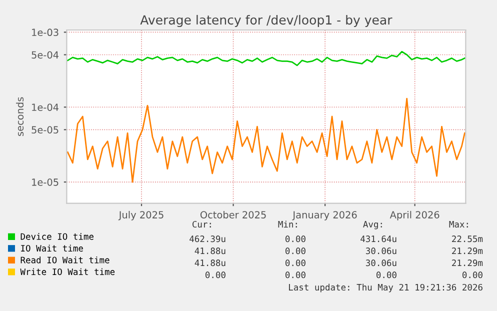 The image size is (497, 311). What do you see at coordinates (378, 239) in the screenshot?
I see `text: 431.64u` at bounding box center [378, 239].